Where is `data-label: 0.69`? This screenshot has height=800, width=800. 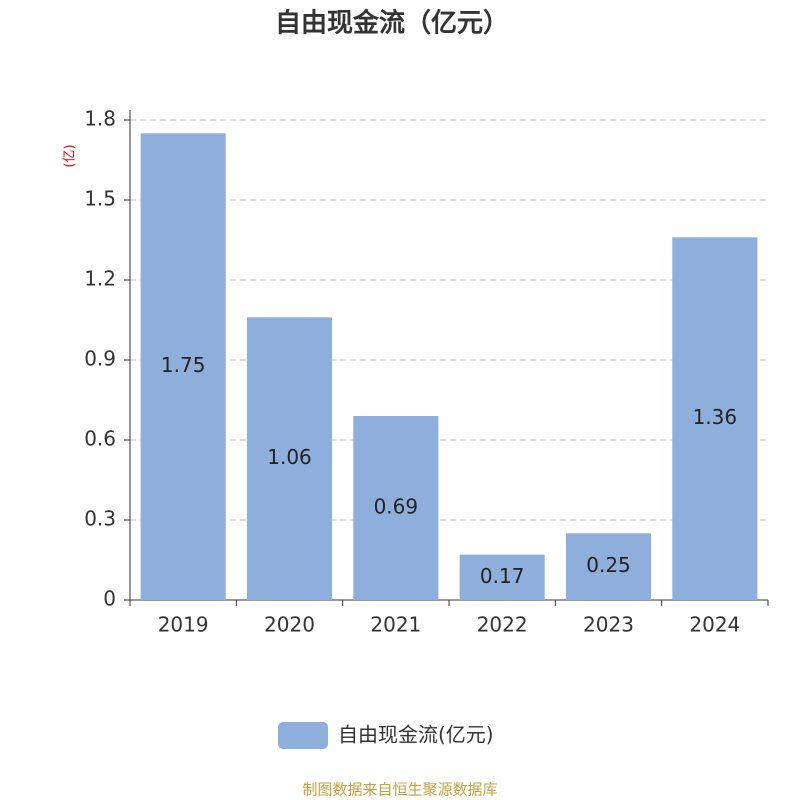 data-label: 0.69 is located at coordinates (396, 507).